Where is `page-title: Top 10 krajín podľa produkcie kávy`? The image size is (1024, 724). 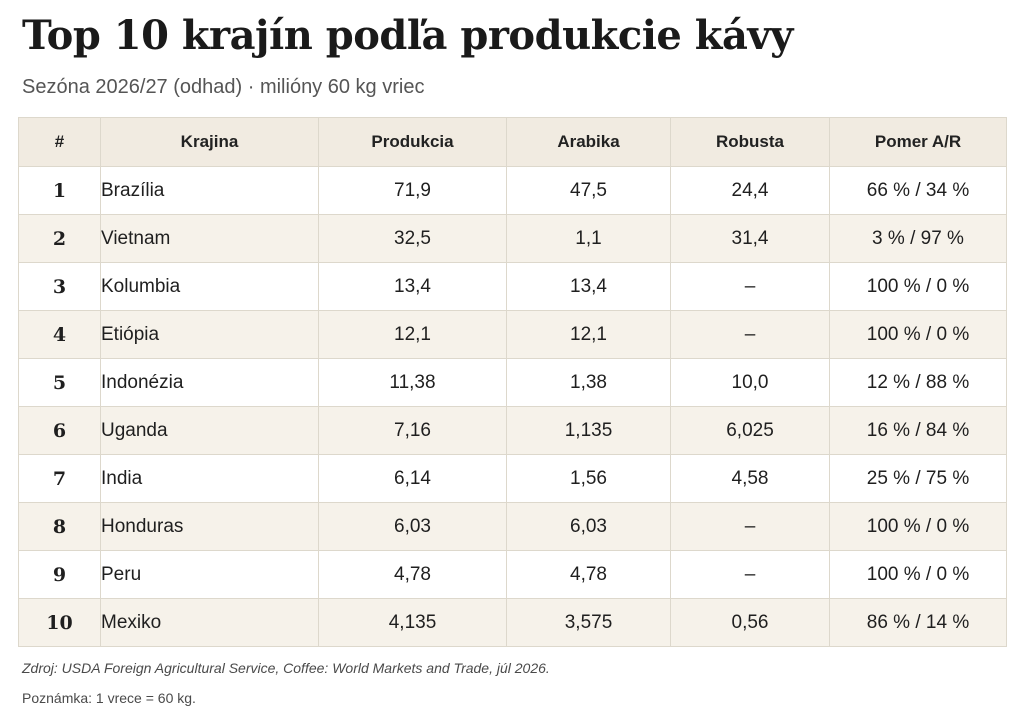 page-title: Top 10 krajín podľa produkcie kávy is located at coordinates (407, 35).